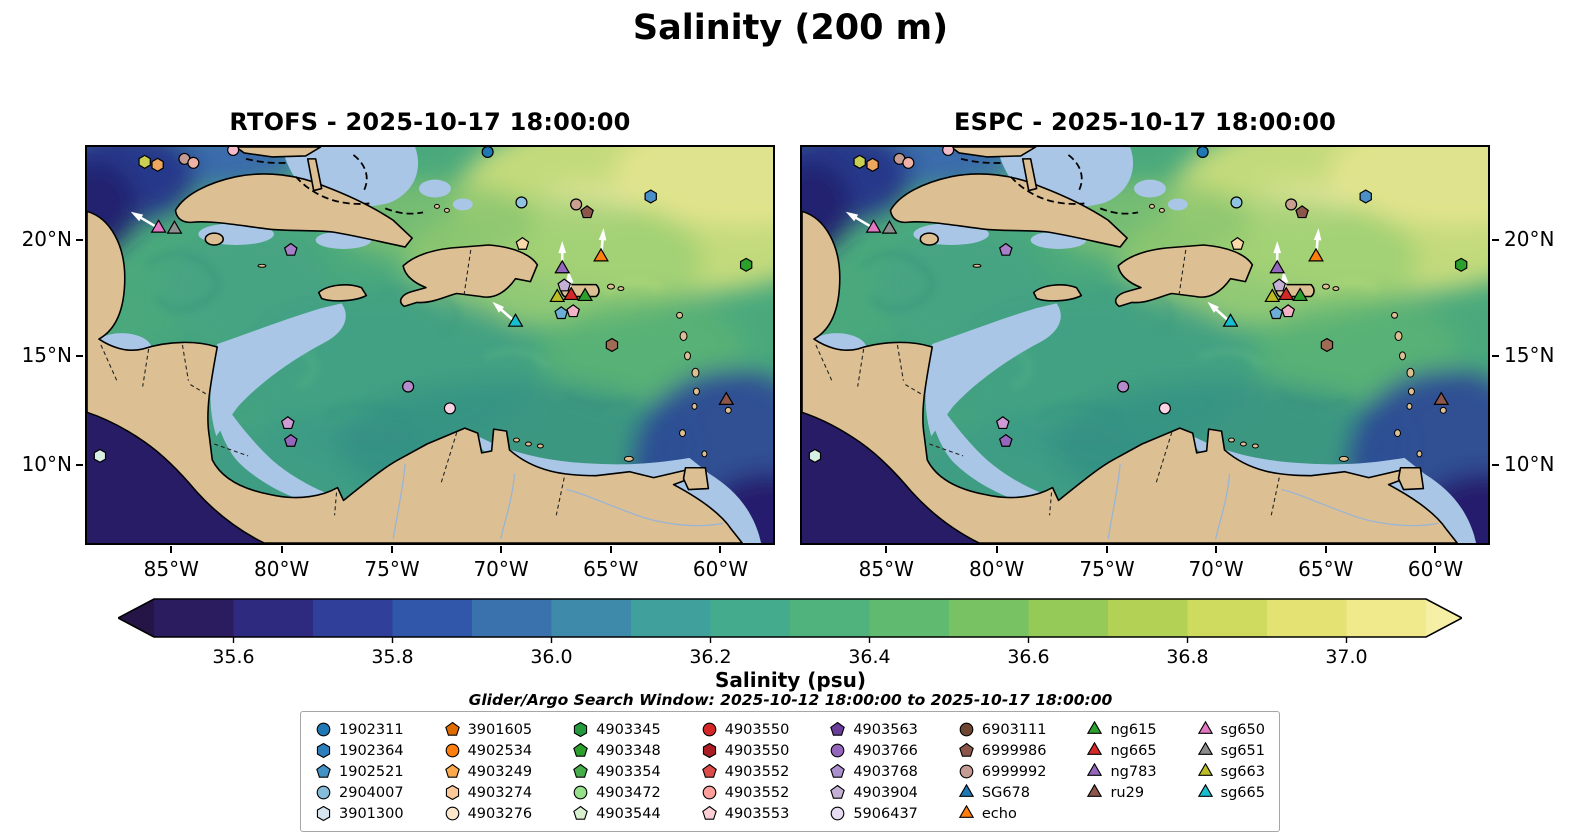  I want to click on legend-column: 1902311 1902364 1902521 2904007 3901300, so click(359, 771).